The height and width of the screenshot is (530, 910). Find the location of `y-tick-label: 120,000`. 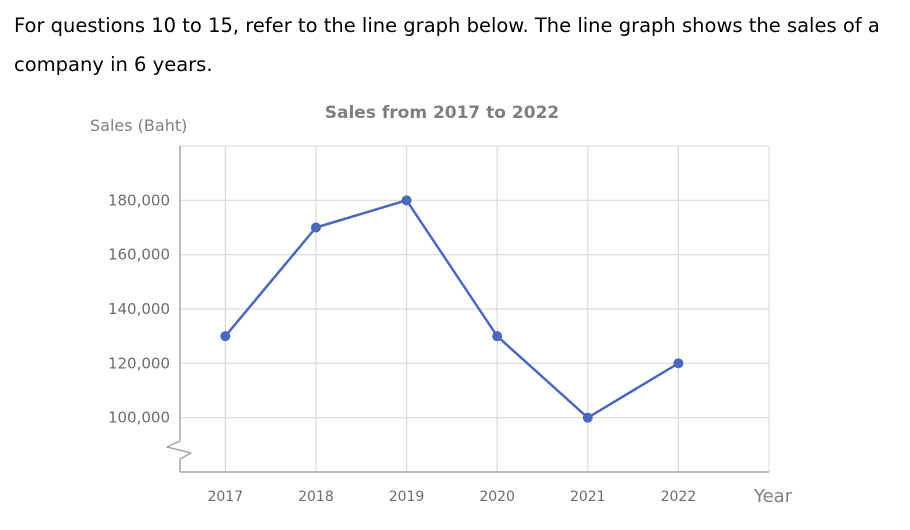

y-tick-label: 120,000 is located at coordinates (139, 363).